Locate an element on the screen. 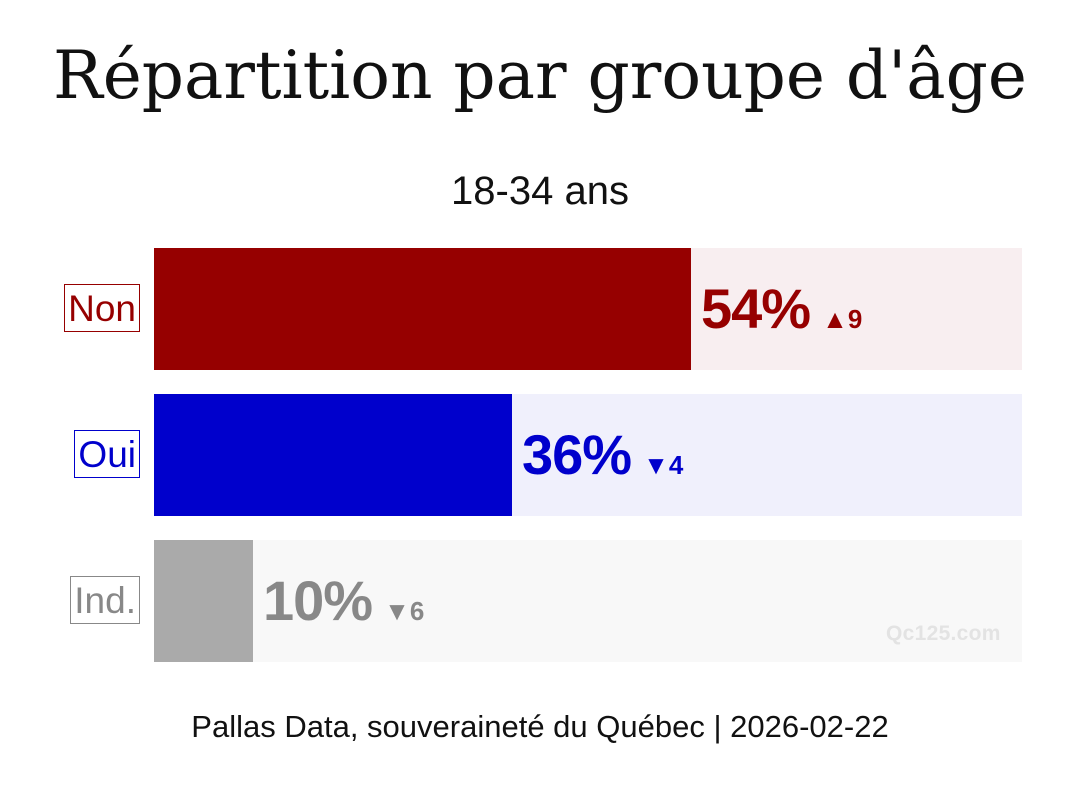 Image resolution: width=1080 pixels, height=796 pixels. value-label: 54% ▲9 is located at coordinates (781, 309).